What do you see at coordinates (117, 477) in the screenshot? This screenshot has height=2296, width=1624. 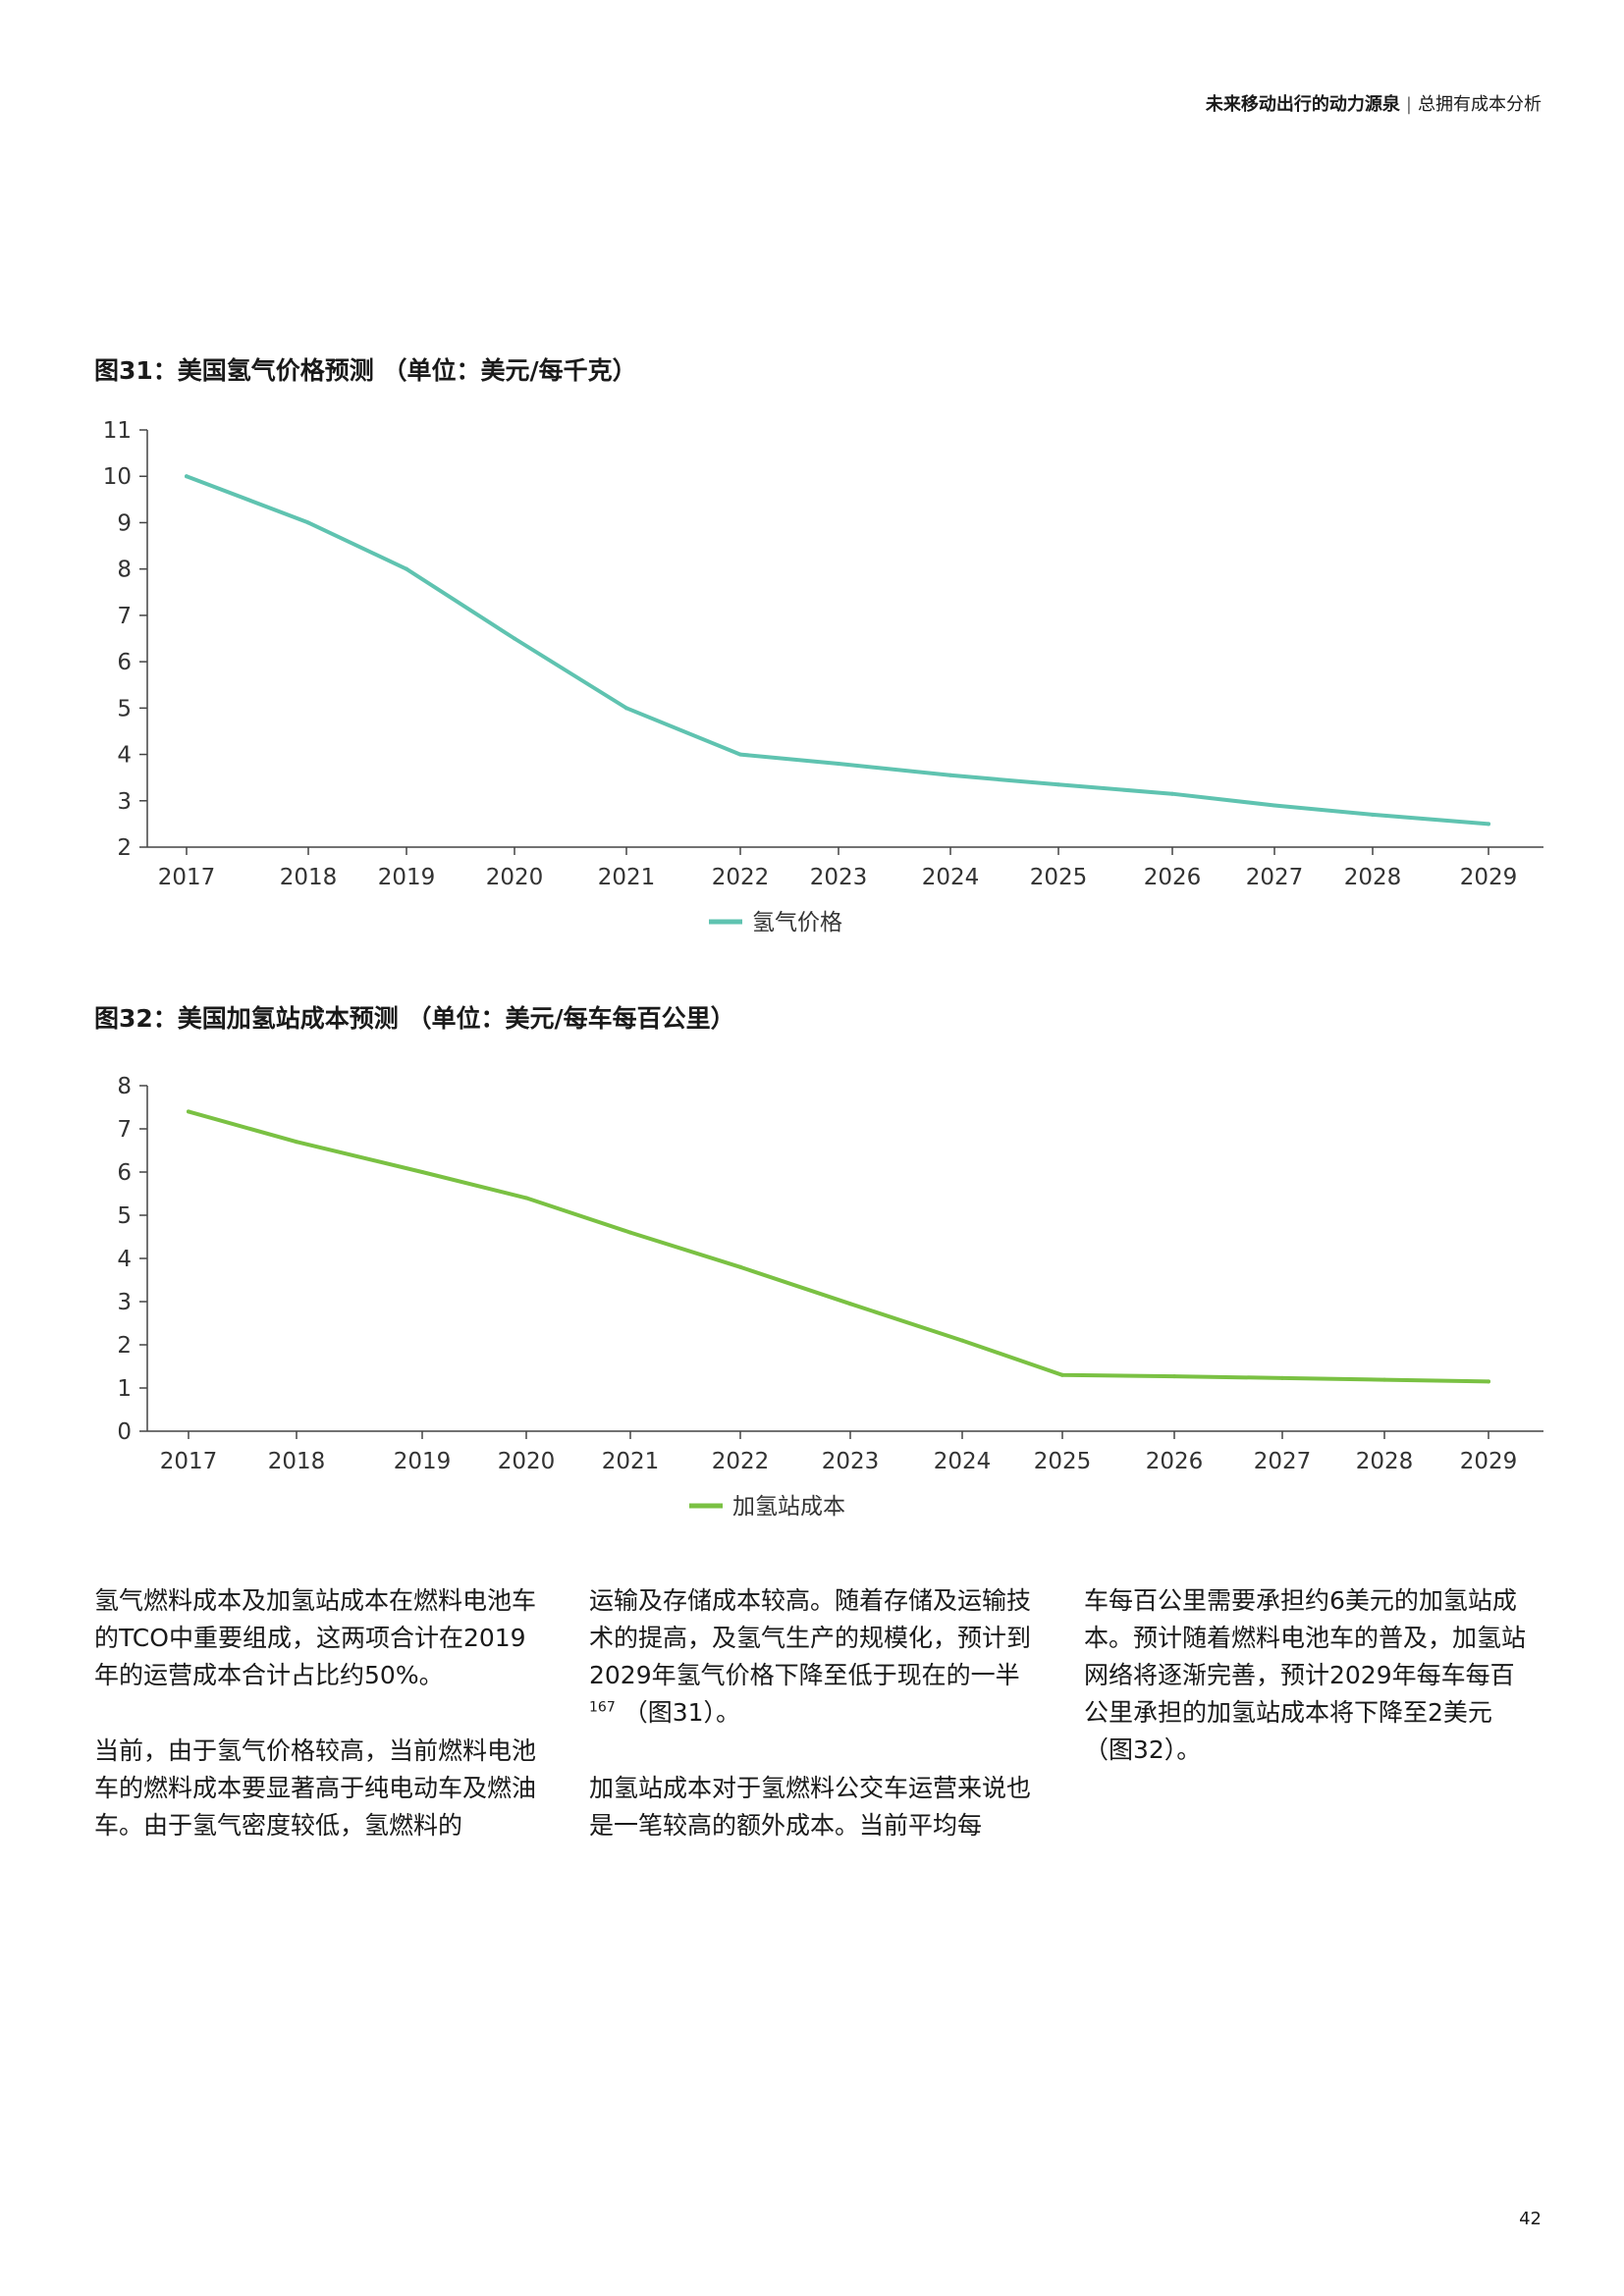 I see `y-tick-label: 10` at bounding box center [117, 477].